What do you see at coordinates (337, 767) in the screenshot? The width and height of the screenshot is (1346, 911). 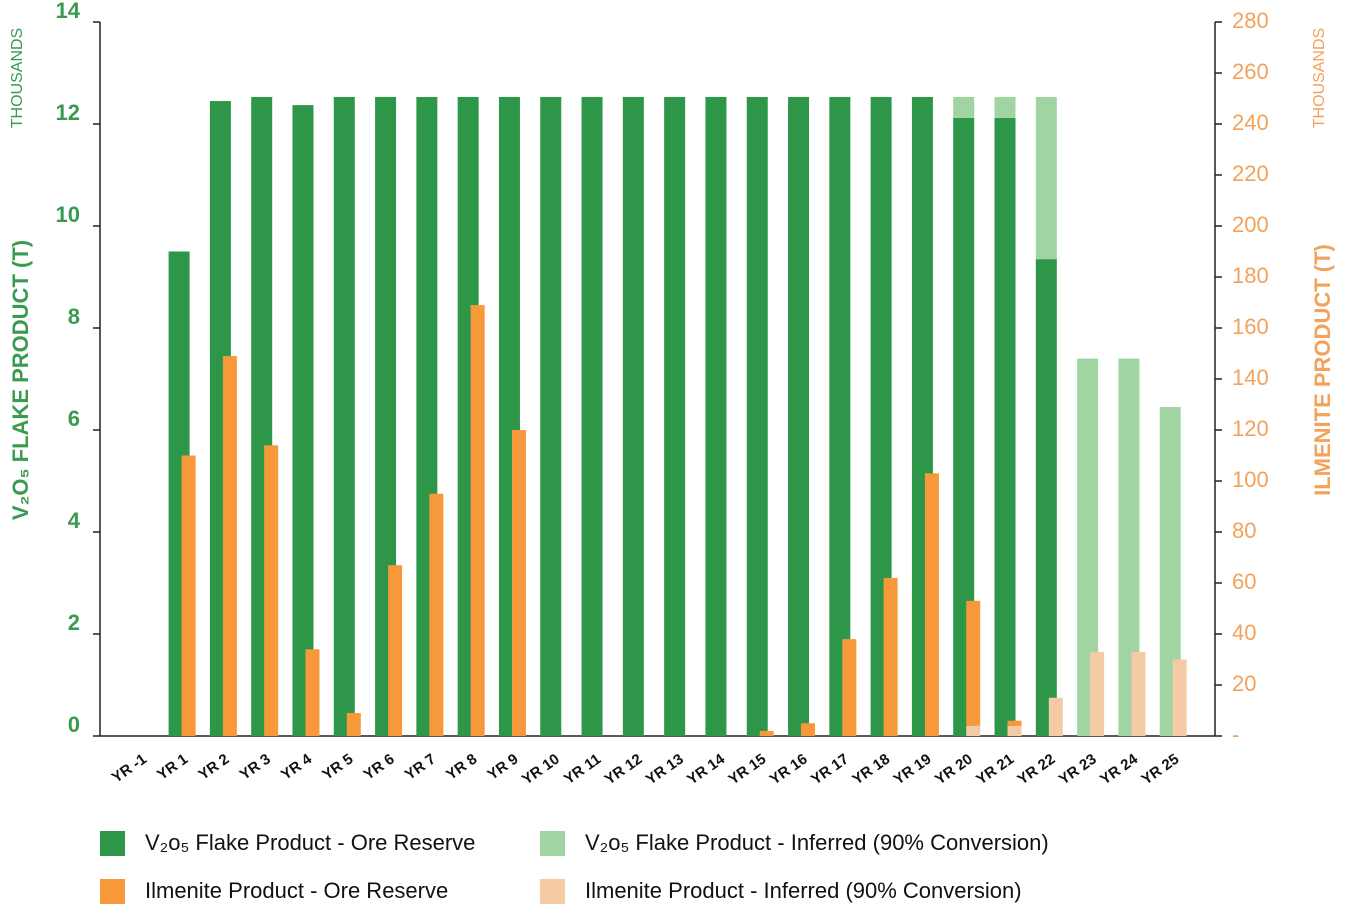 I see `x-tick-label: YR 5` at bounding box center [337, 767].